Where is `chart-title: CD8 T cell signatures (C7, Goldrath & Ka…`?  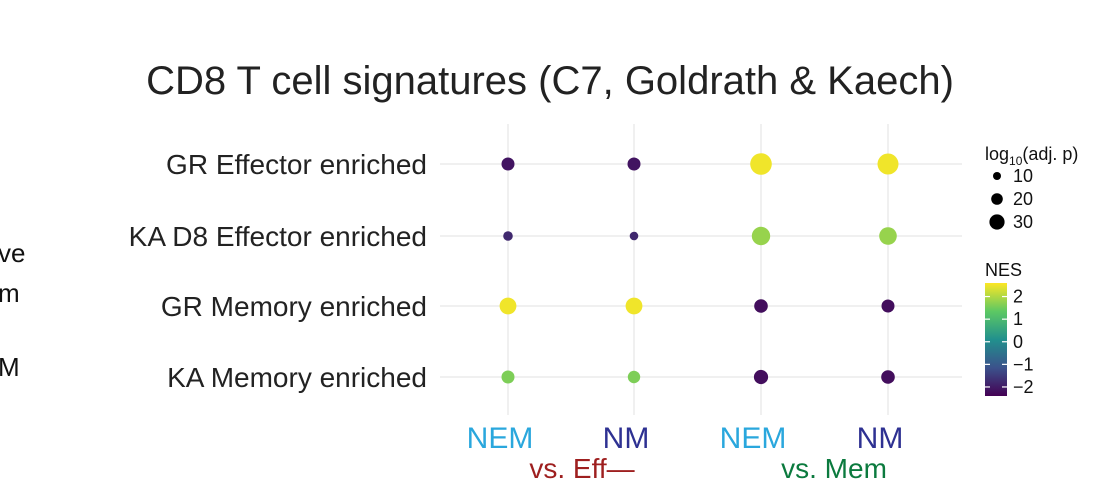
chart-title: CD8 T cell signatures (C7, Goldrath & Ka… is located at coordinates (550, 81).